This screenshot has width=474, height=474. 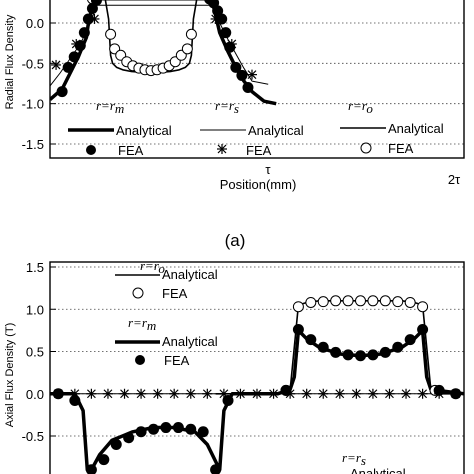 I want to click on legend-condition: r=ro, so click(x=152, y=267).